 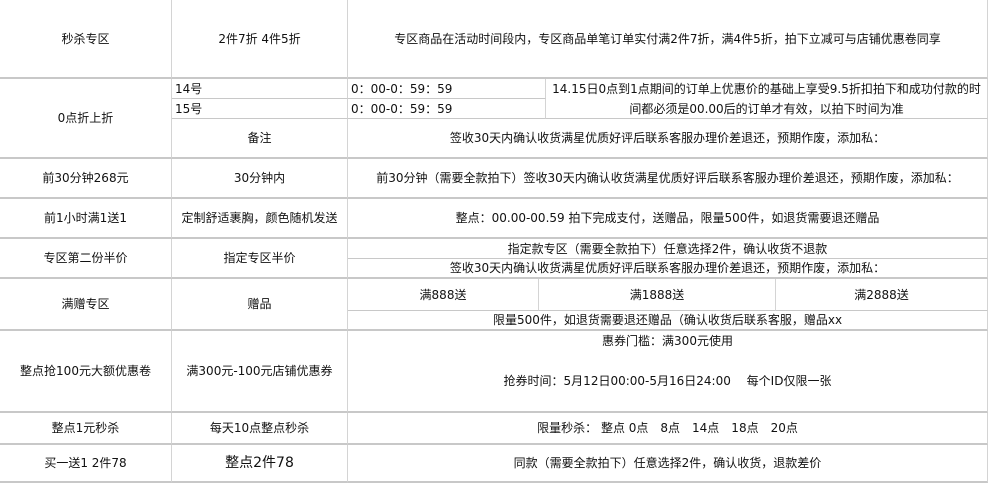 What do you see at coordinates (668, 249) in the screenshot?
I see `row-desc-1: 指定款专区（需要全款拍下）任意选择2件，确认收货不退款` at bounding box center [668, 249].